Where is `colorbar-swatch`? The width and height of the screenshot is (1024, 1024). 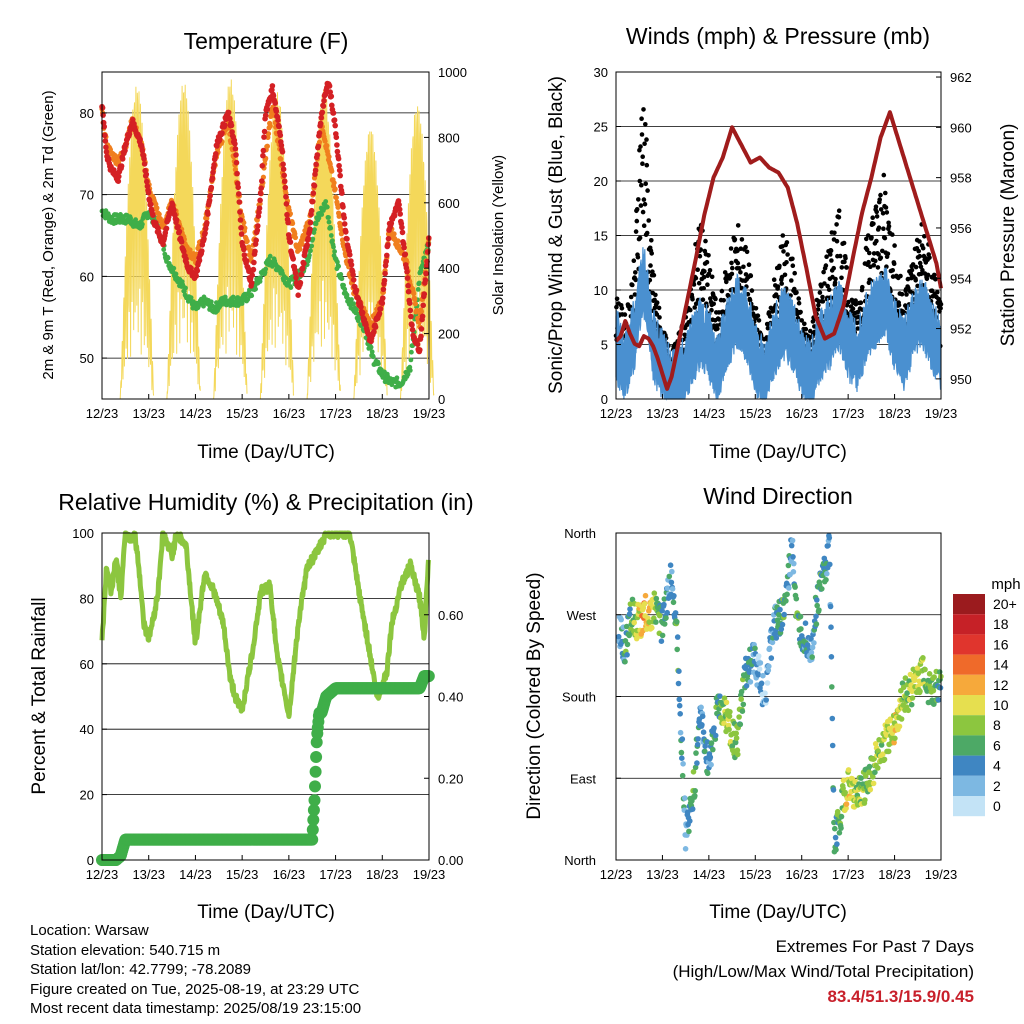
colorbar-swatch is located at coordinates (969, 624).